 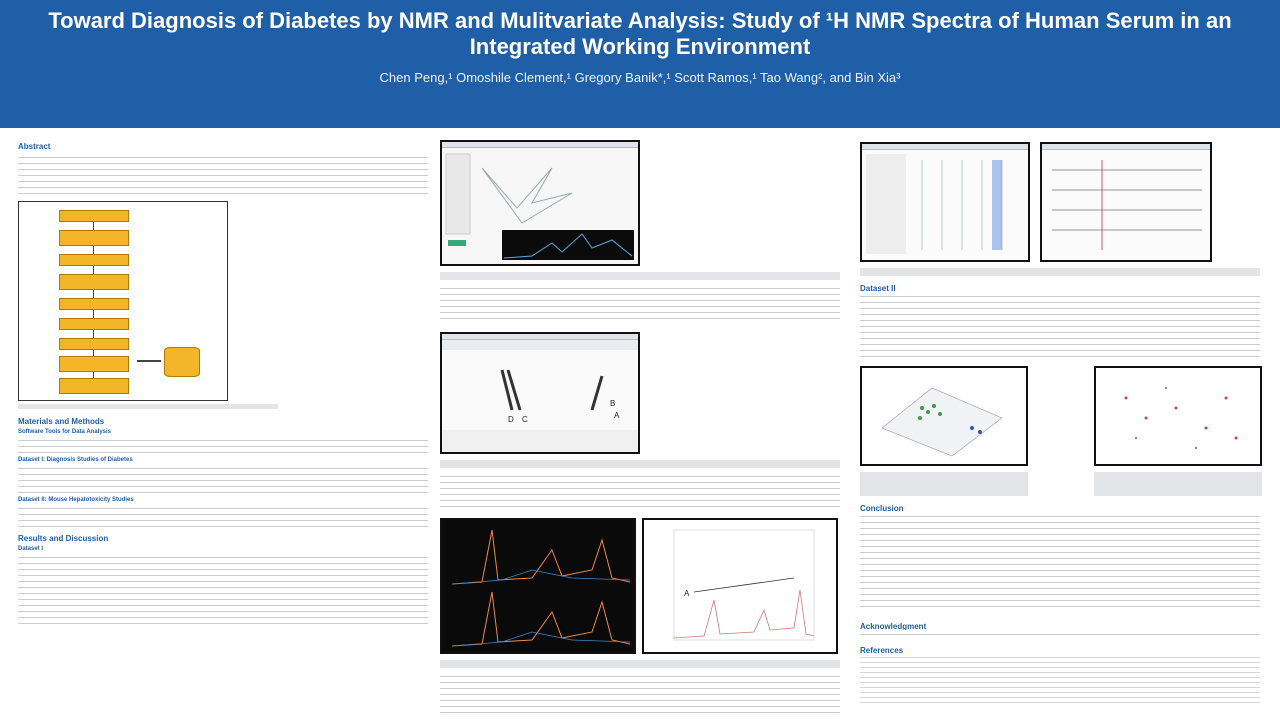 I want to click on figure-4-zoom-spectrum: A, so click(x=740, y=586).